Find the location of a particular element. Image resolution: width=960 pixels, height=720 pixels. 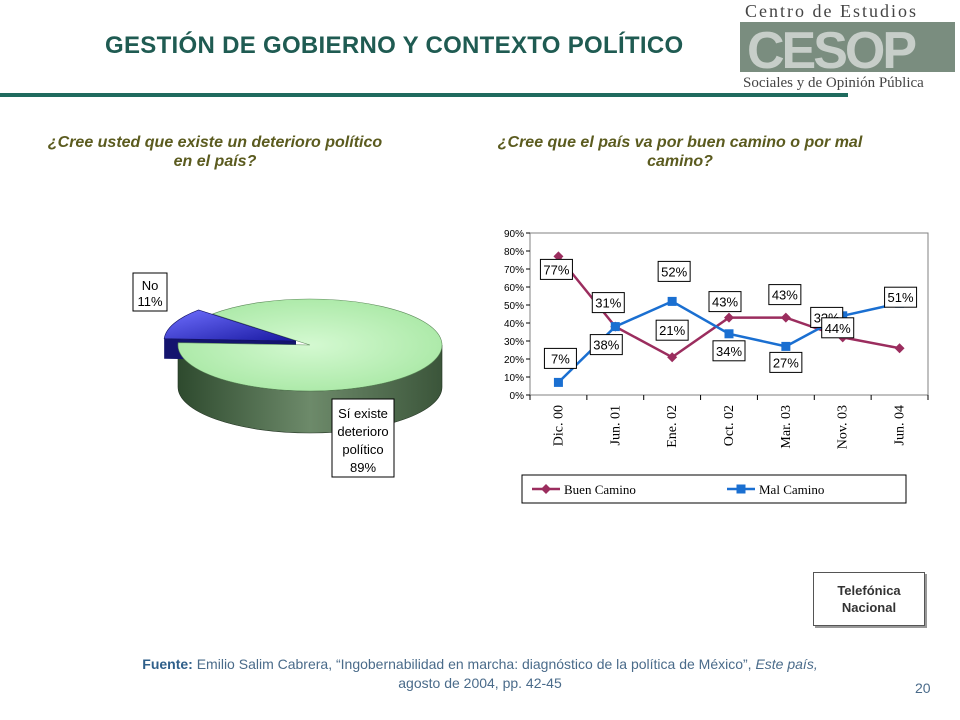

data-label: 51% is located at coordinates (901, 297).